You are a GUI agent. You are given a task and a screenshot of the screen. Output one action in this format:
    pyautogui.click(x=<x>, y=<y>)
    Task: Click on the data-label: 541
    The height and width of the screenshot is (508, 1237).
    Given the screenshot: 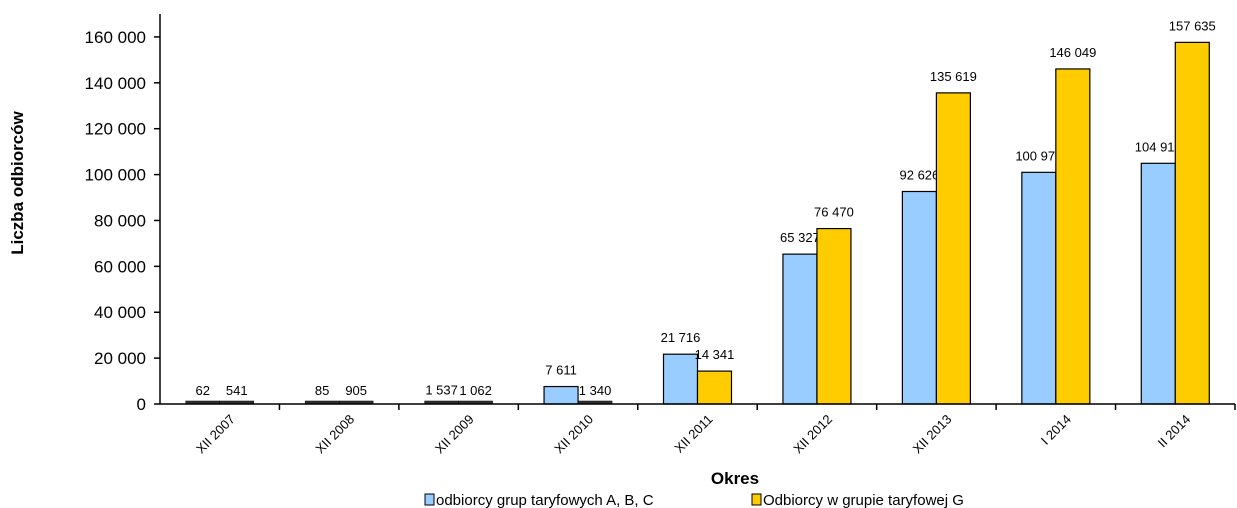 What is the action you would take?
    pyautogui.click(x=237, y=390)
    